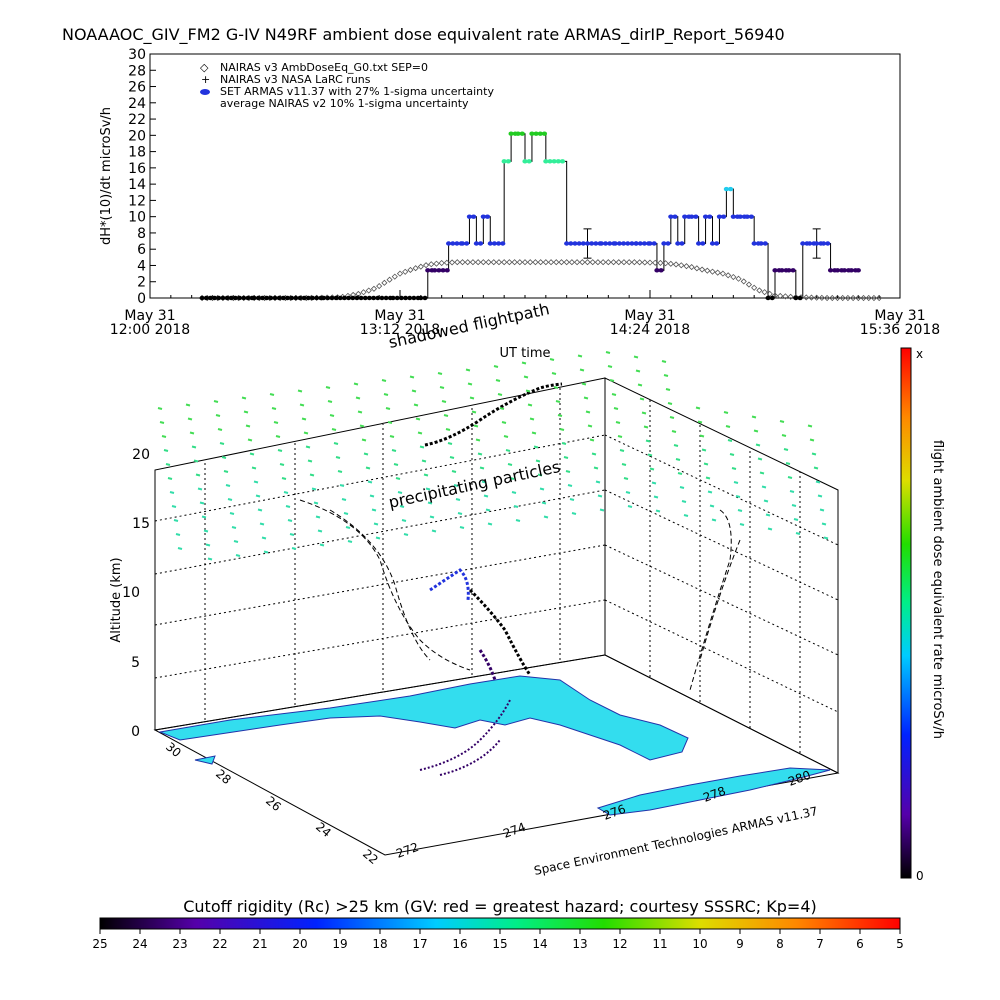  Describe the element at coordinates (525, 353) in the screenshot. I see `x-axis-label: UT time` at that location.